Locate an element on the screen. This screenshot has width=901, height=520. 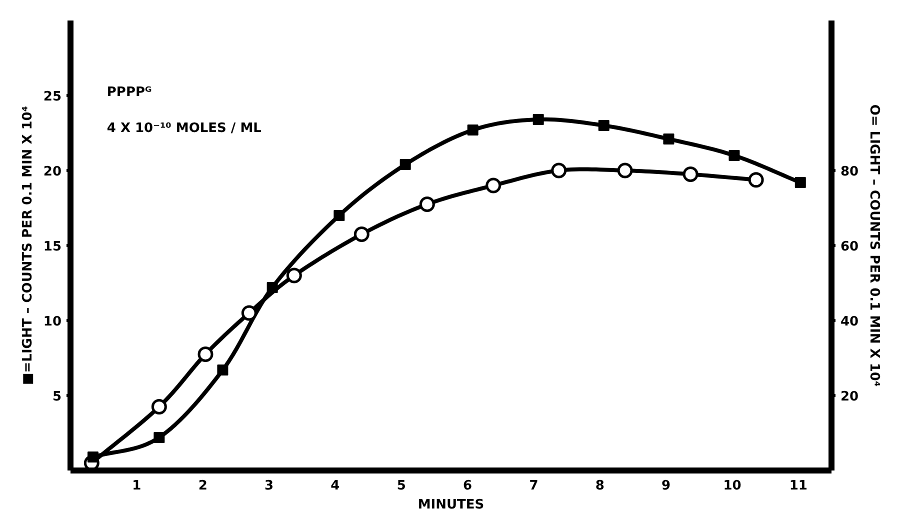
x-tick-label: 2 is located at coordinates (203, 486).